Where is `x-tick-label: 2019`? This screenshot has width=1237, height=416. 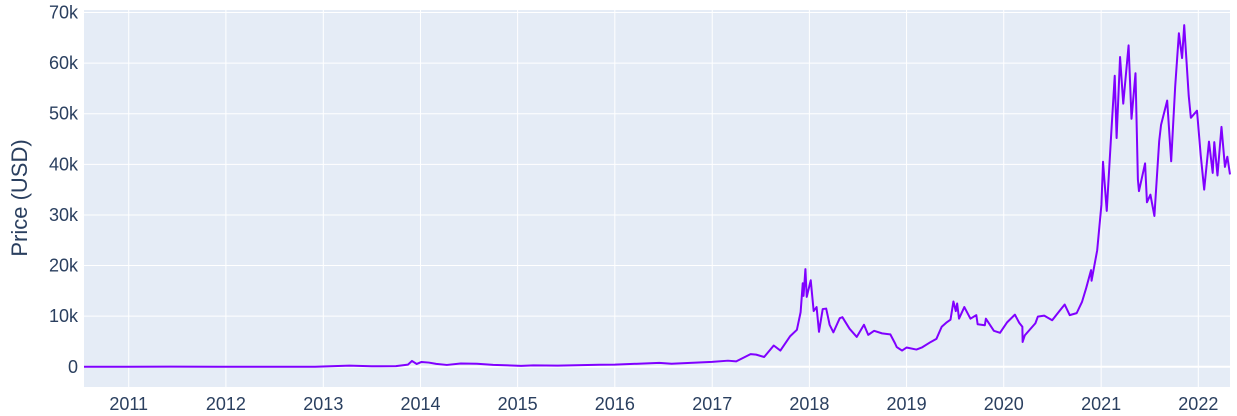
x-tick-label: 2019 is located at coordinates (907, 404).